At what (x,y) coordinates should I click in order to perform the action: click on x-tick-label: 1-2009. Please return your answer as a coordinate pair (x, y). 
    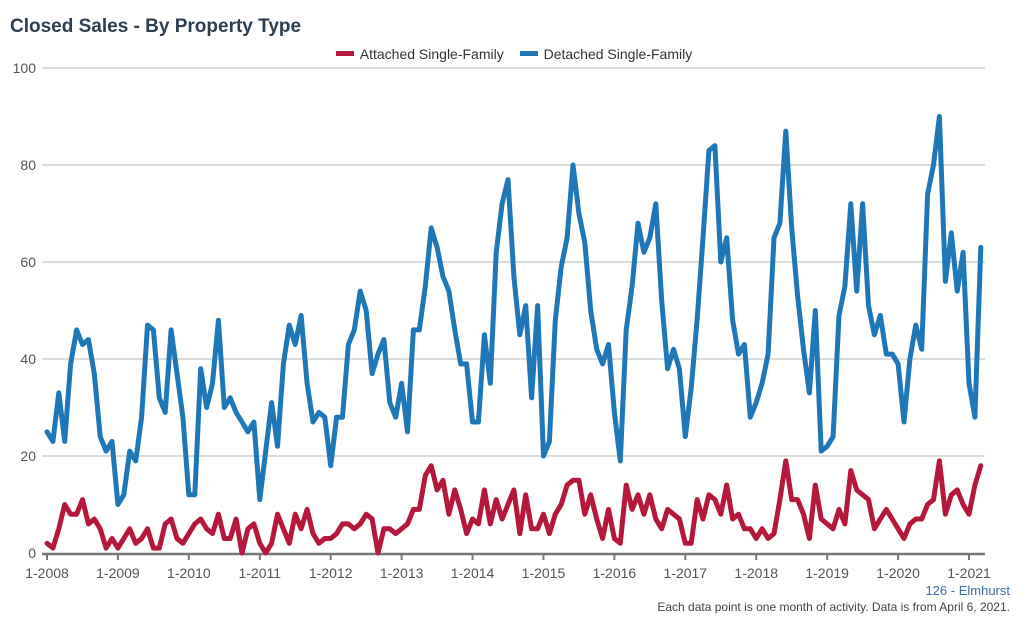
    Looking at the image, I should click on (118, 573).